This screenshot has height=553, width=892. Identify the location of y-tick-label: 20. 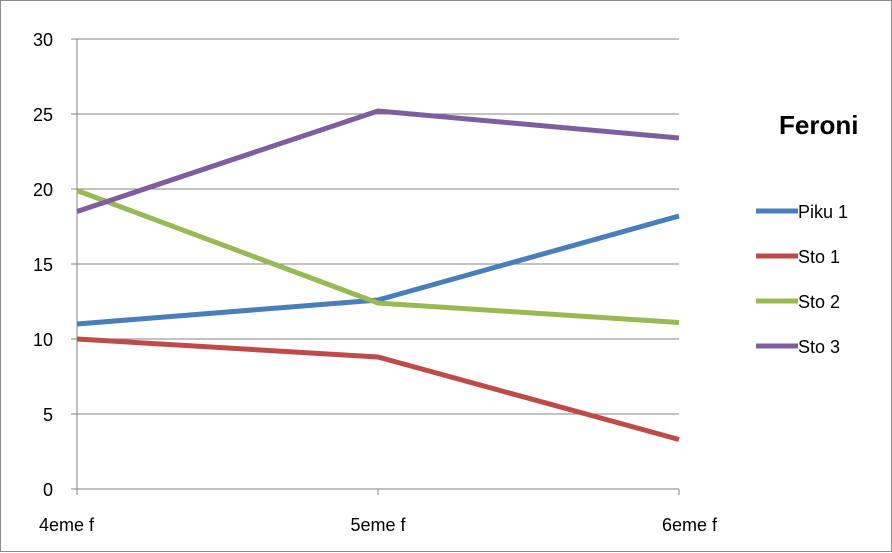
(43, 190).